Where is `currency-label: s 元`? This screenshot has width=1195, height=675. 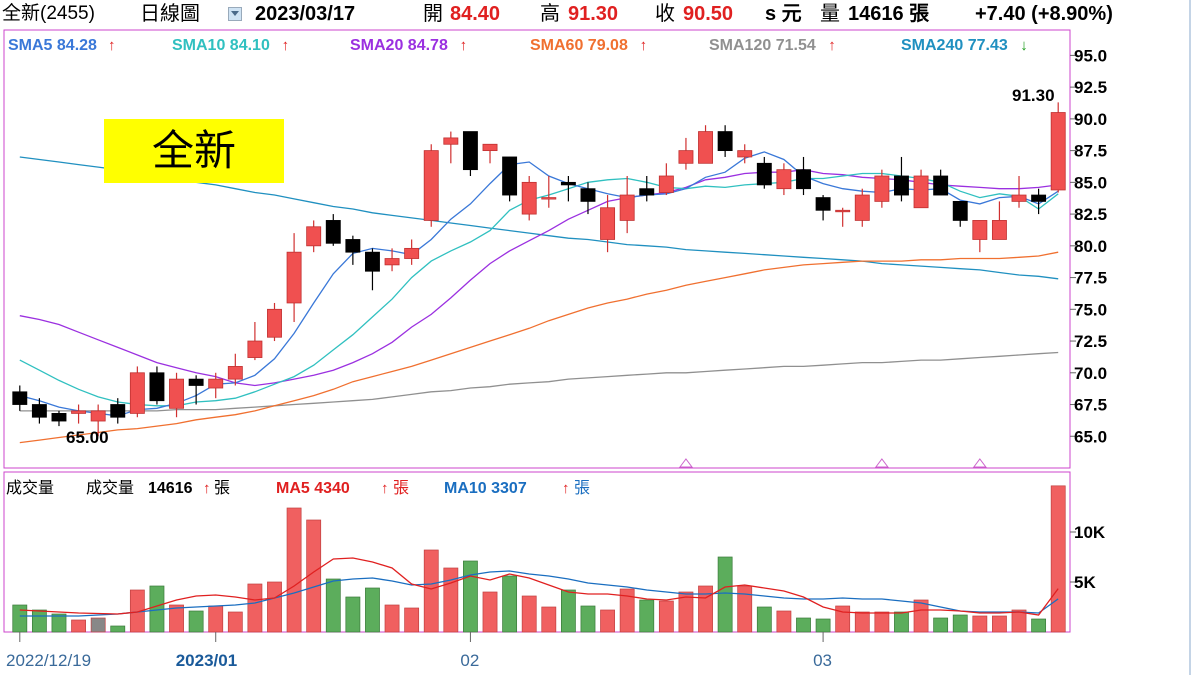
currency-label: s 元 is located at coordinates (783, 14).